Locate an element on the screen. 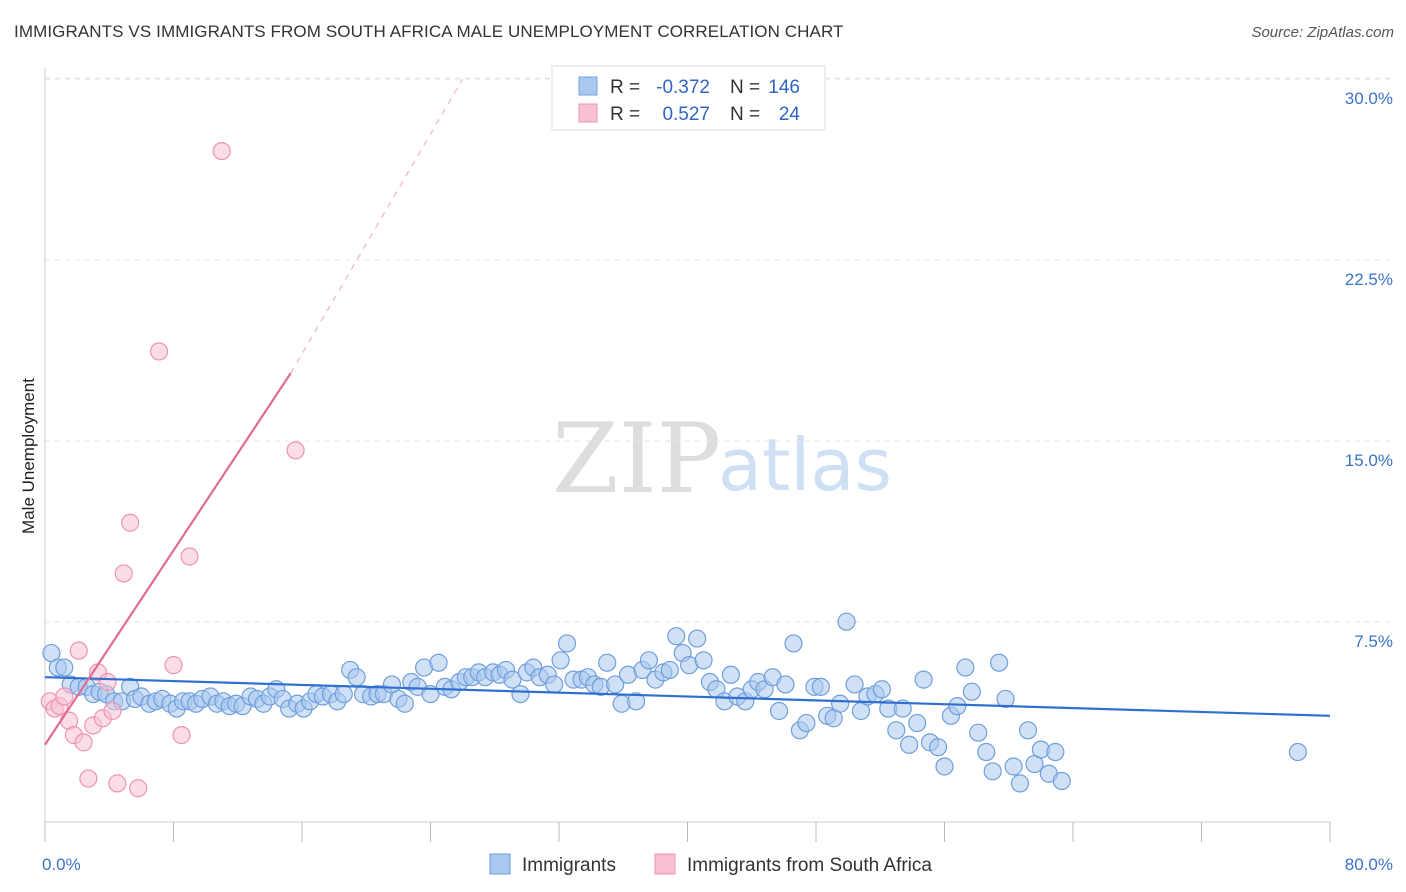 The height and width of the screenshot is (892, 1406). watermark-zip: ZIP is located at coordinates (636, 459).